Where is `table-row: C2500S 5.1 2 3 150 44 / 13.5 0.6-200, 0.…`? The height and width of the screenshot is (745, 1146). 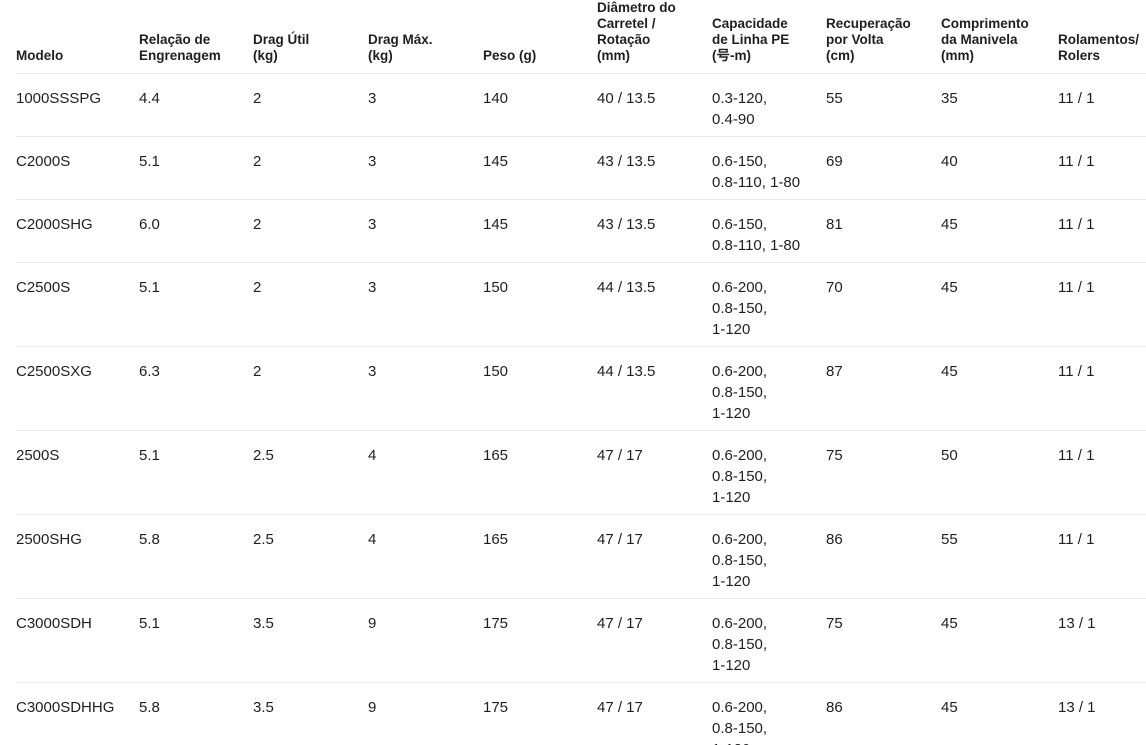 table-row: C2500S 5.1 2 3 150 44 / 13.5 0.6-200, 0.… is located at coordinates (581, 304).